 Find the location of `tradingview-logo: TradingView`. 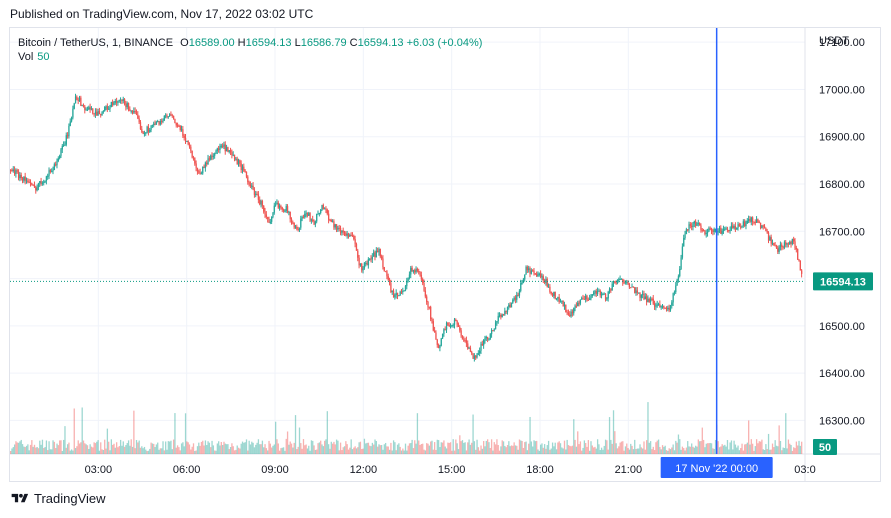

tradingview-logo: TradingView is located at coordinates (58, 498).